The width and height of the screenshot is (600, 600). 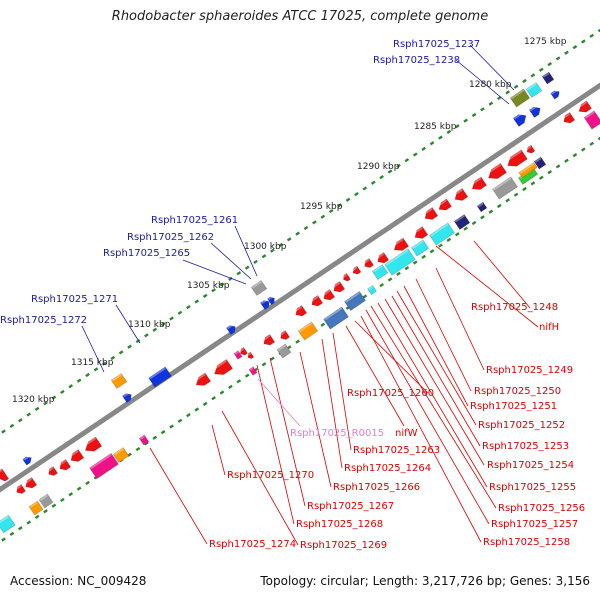 What do you see at coordinates (343, 545) in the screenshot?
I see `gene-label: Rsph17025_1269` at bounding box center [343, 545].